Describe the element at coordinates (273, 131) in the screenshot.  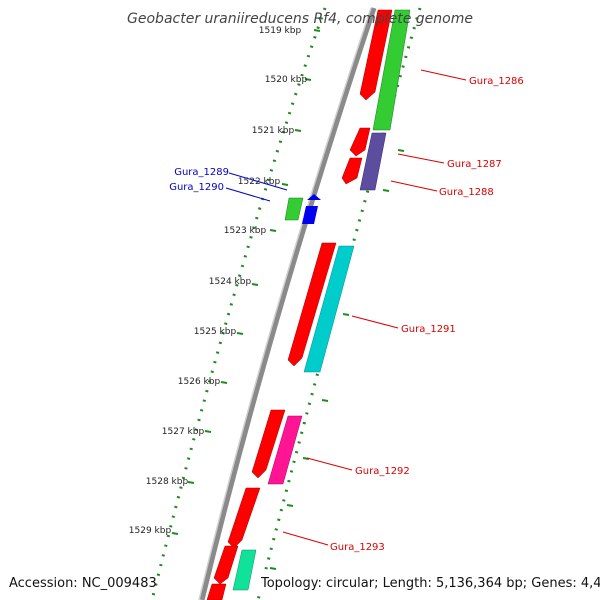
I see `kbp-label: 1521 kbp` at that location.